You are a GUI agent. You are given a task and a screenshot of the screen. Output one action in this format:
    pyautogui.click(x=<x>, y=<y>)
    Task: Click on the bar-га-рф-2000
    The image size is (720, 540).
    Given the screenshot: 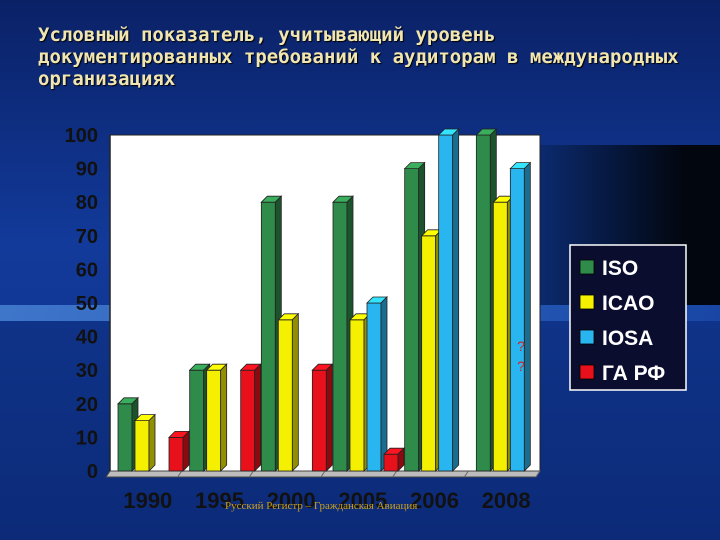 What is the action you would take?
    pyautogui.click(x=322, y=417)
    